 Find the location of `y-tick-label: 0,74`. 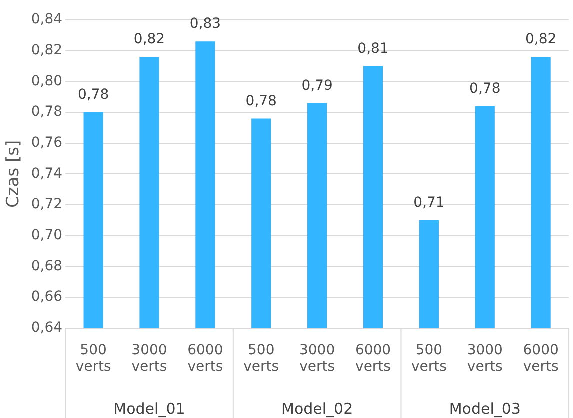

y-tick-label: 0,74 is located at coordinates (47, 174).